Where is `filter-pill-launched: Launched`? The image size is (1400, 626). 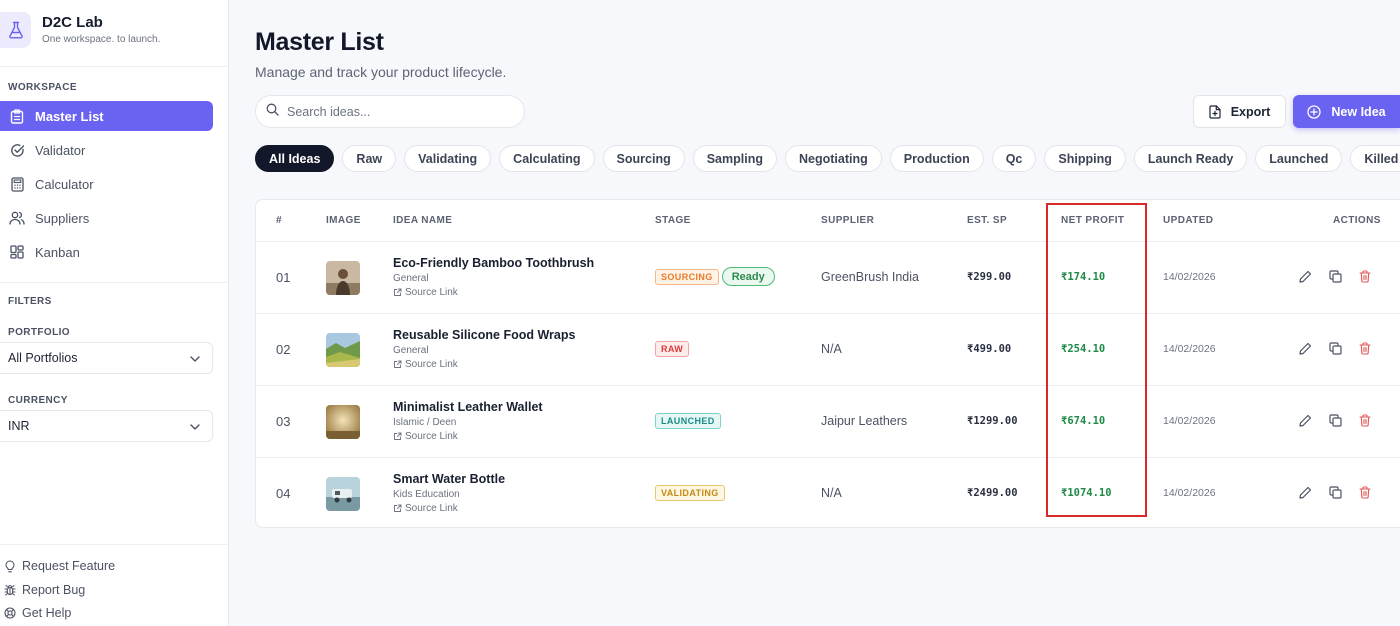
filter-pill-launched: Launched is located at coordinates (1299, 158).